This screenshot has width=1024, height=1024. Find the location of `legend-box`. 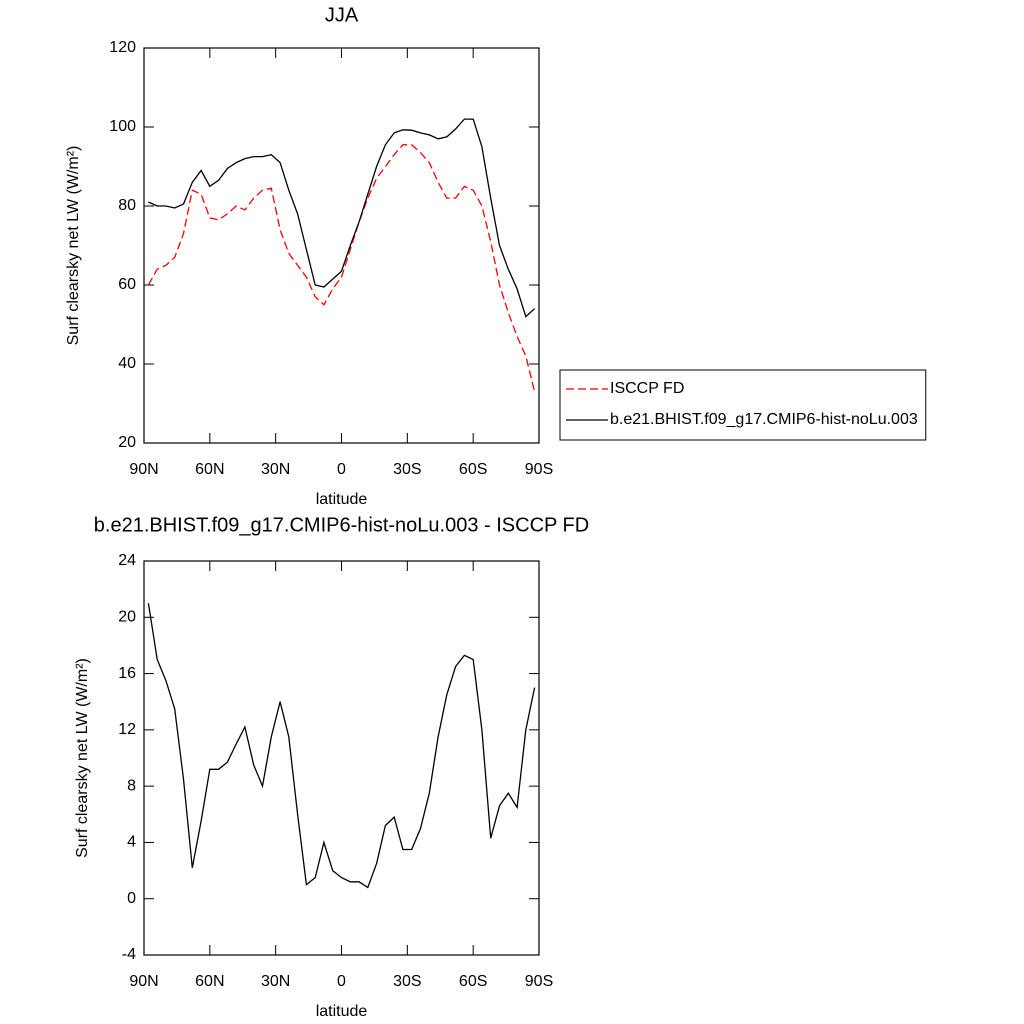

legend-box is located at coordinates (743, 405).